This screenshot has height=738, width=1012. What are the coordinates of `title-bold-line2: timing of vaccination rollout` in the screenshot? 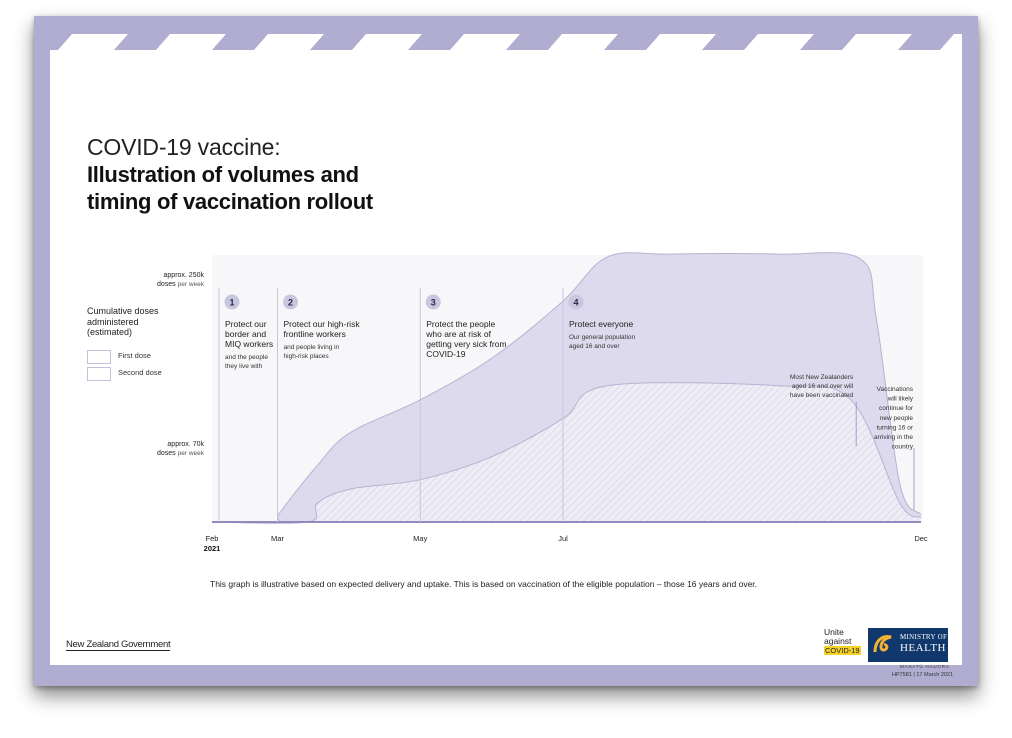 It's located at (230, 201).